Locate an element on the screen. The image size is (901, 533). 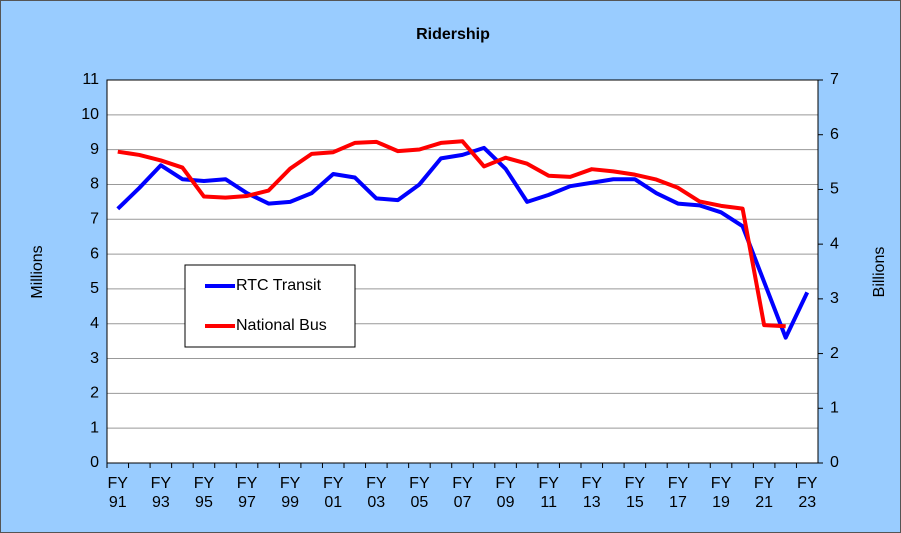
legend-label: National Bus is located at coordinates (281, 325).